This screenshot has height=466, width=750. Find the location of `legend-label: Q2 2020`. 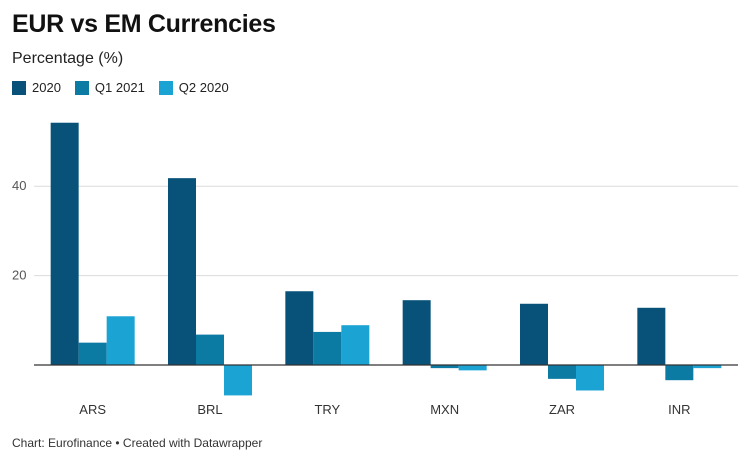

legend-label: Q2 2020 is located at coordinates (203, 87).